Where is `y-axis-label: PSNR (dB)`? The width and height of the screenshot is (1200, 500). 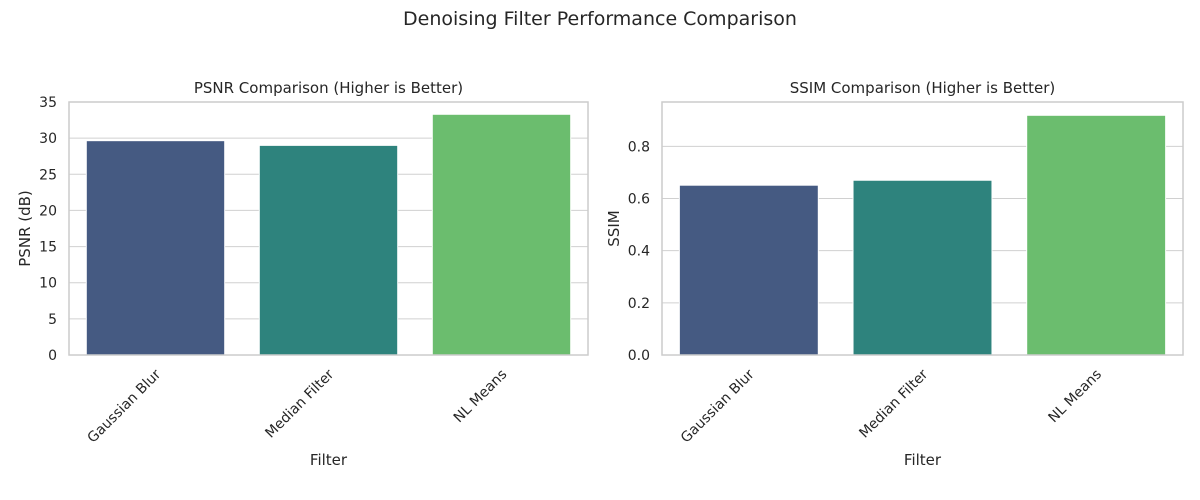 y-axis-label: PSNR (dB) is located at coordinates (25, 228).